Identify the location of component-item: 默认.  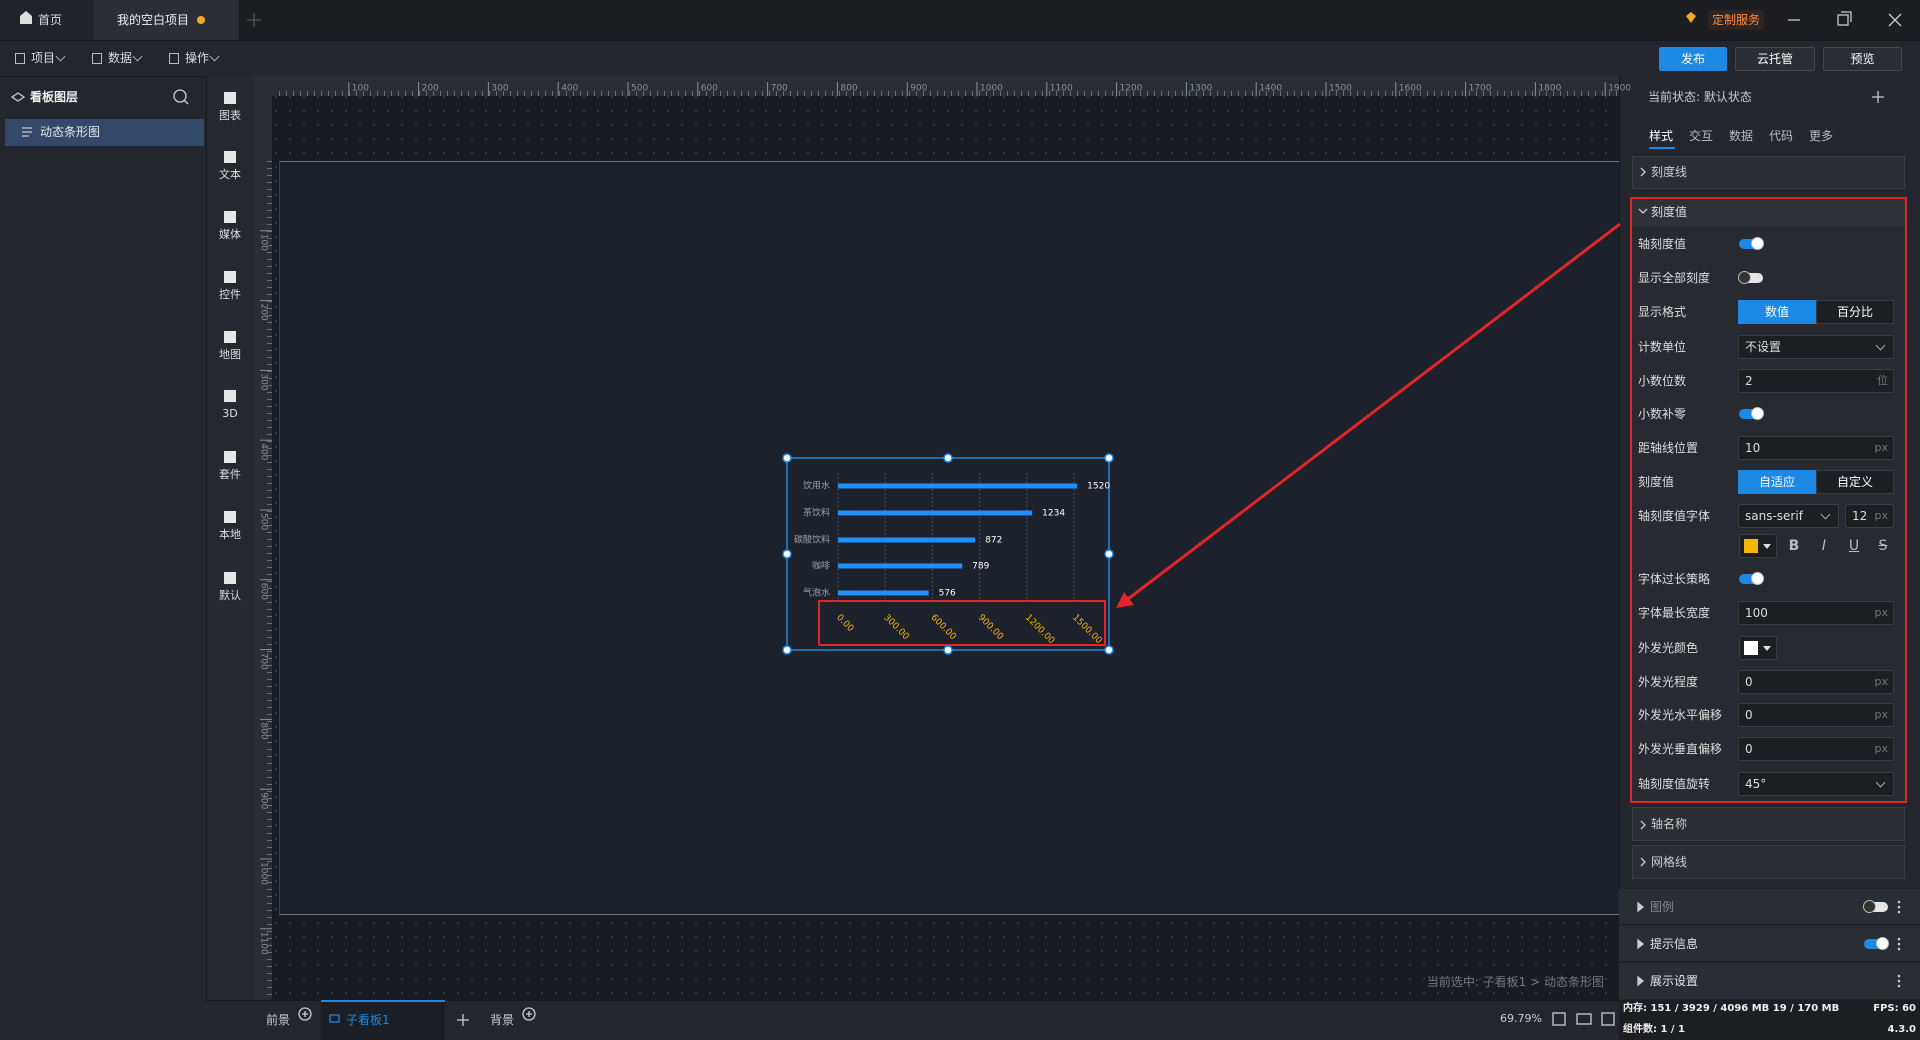
(230, 595).